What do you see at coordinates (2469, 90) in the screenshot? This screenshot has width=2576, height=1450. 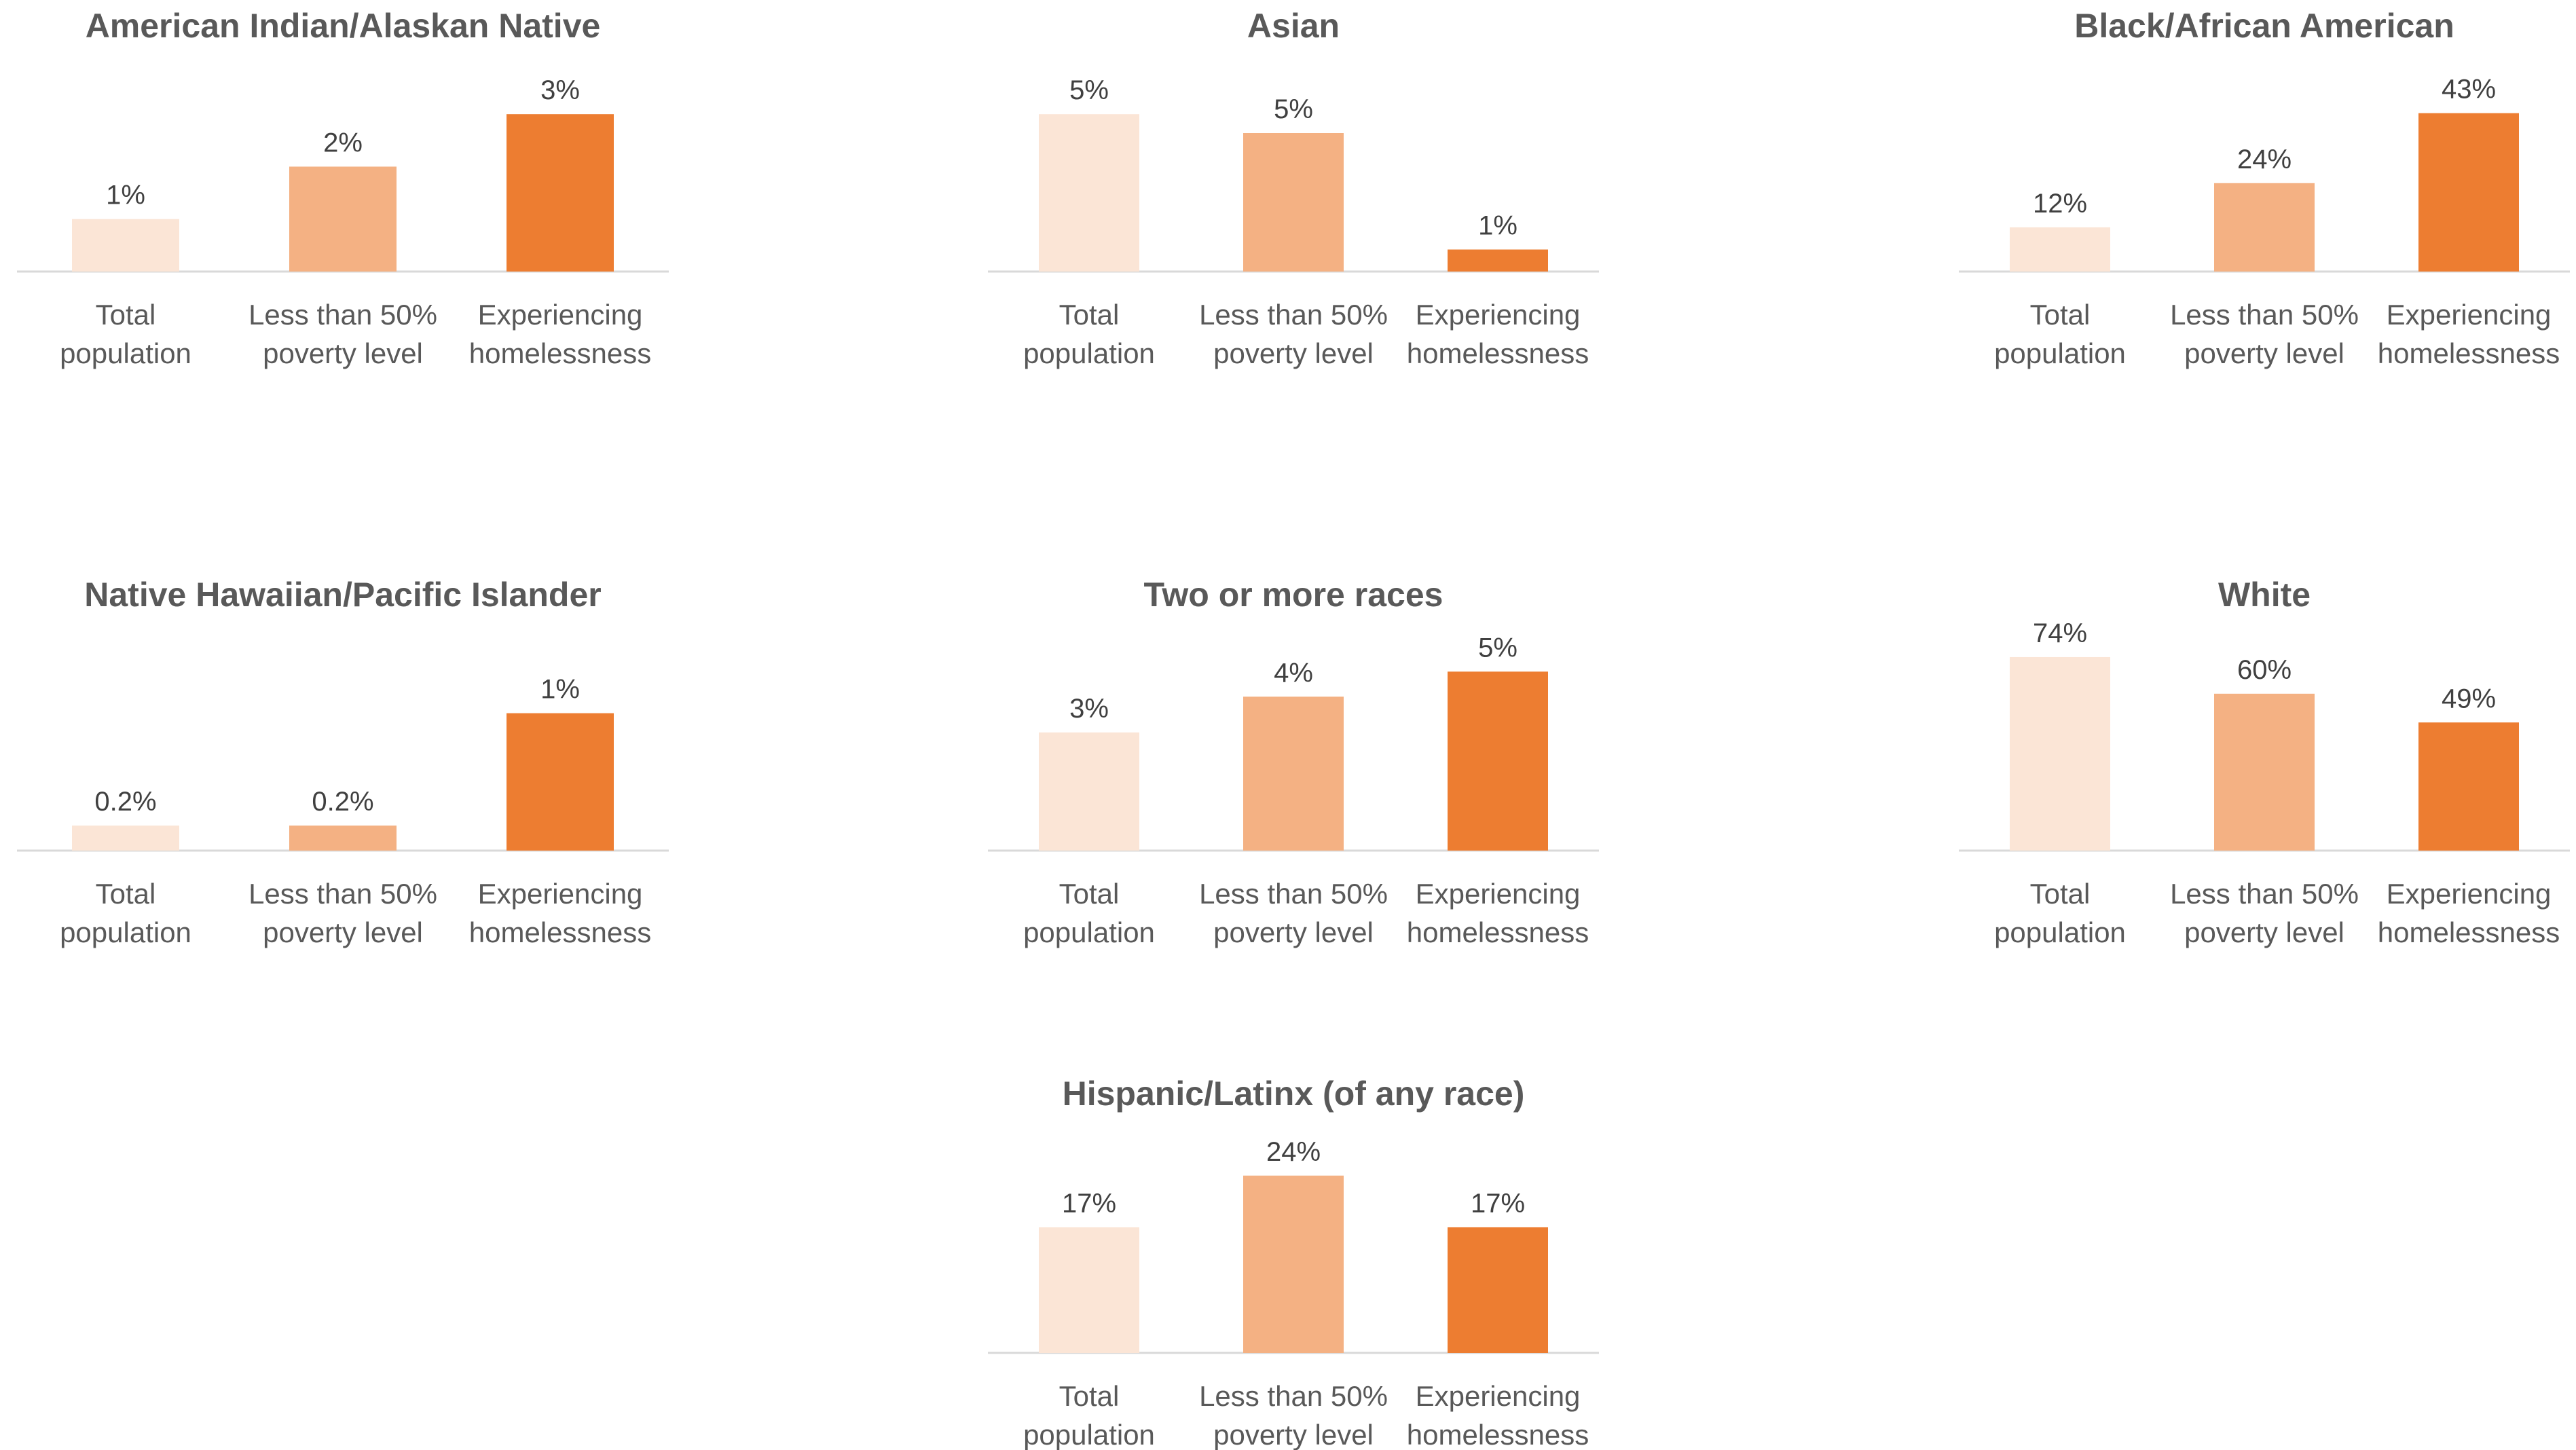 I see `data-label: 43%` at bounding box center [2469, 90].